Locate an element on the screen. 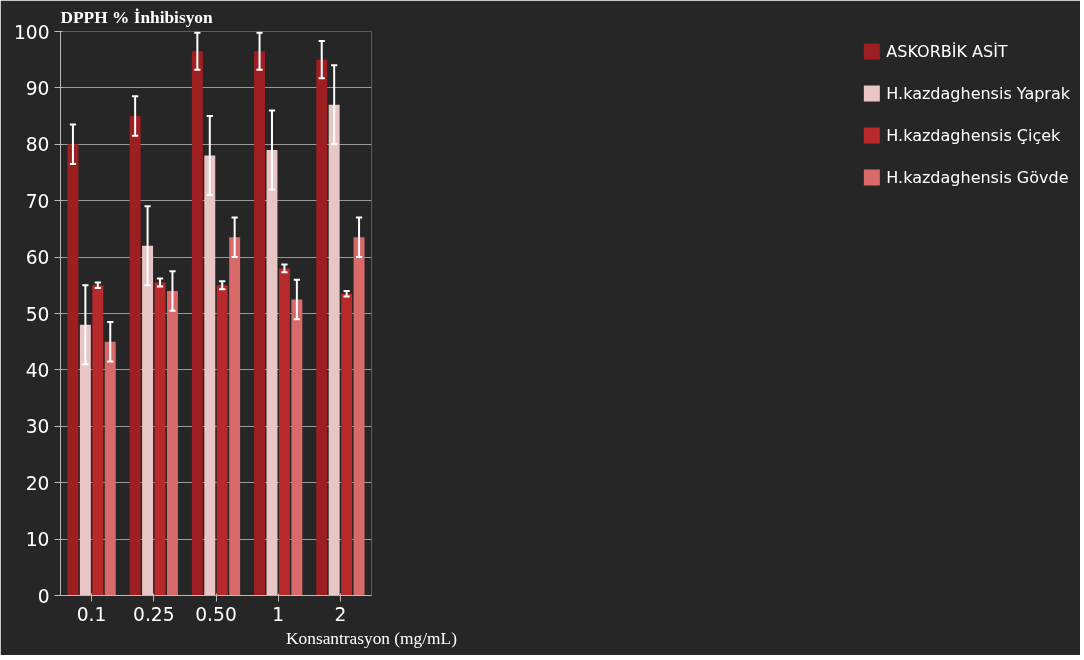 This screenshot has width=1084, height=660. y-tick-label: 80 is located at coordinates (37, 145).